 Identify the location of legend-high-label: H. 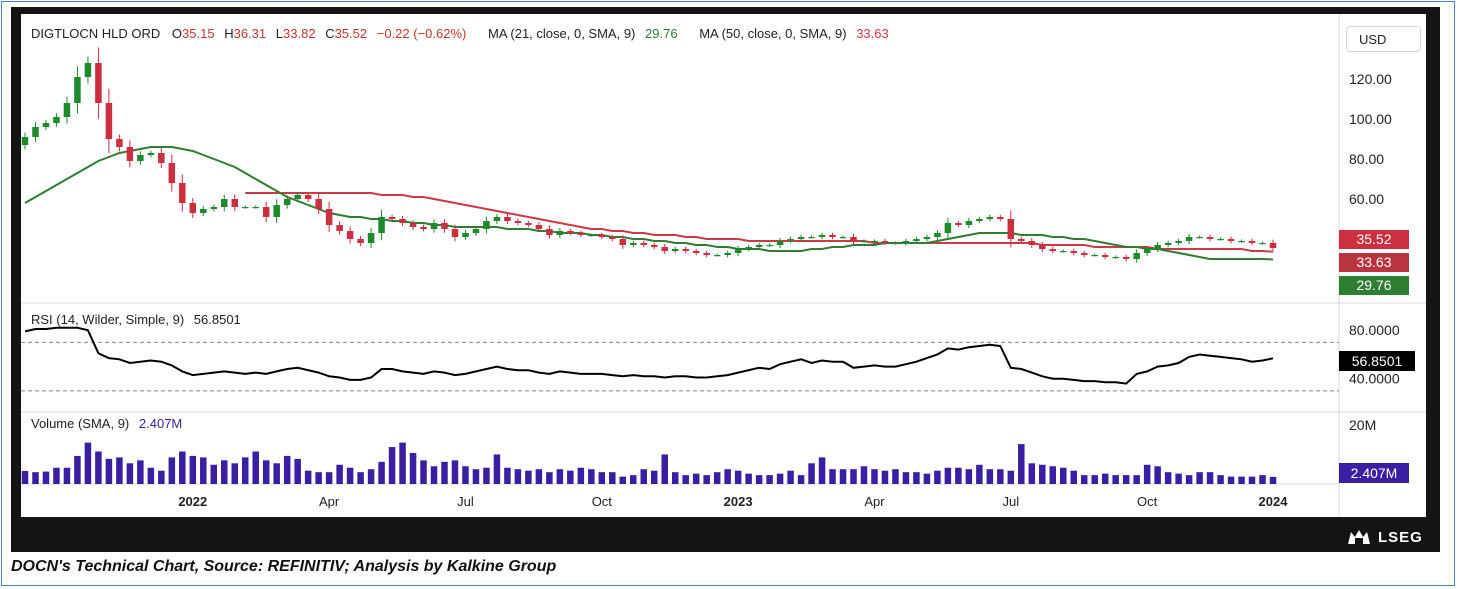
(228, 33).